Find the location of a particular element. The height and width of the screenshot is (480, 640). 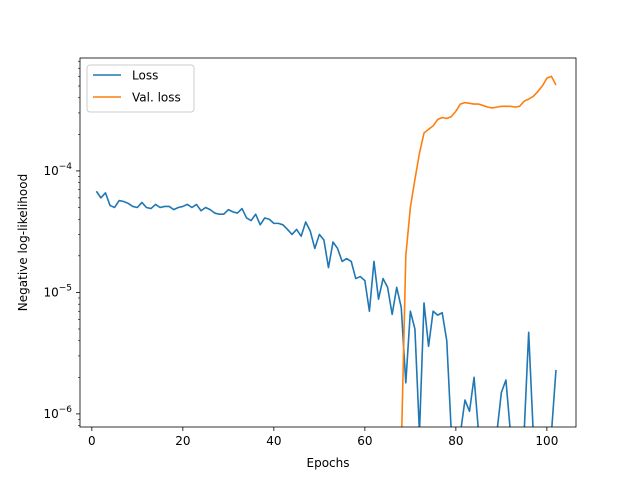

x-tick-label: 80 is located at coordinates (455, 441).